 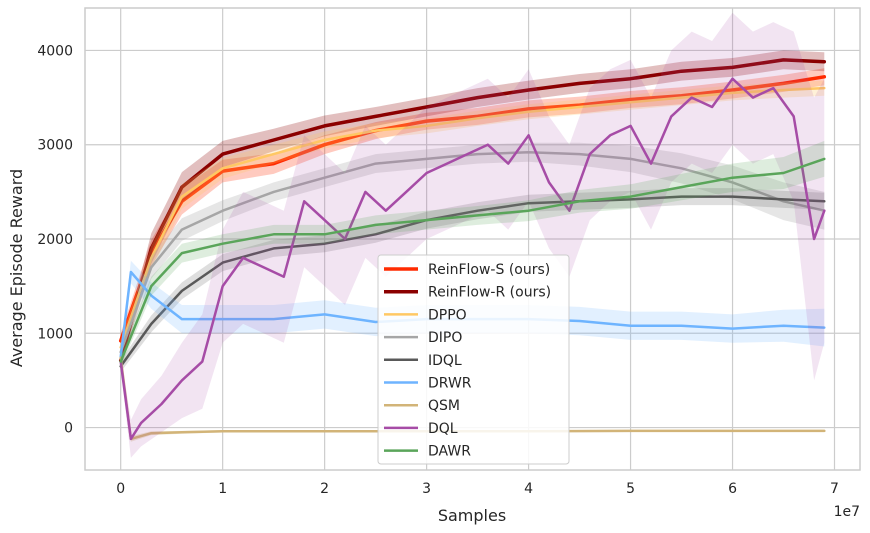 What do you see at coordinates (449, 452) in the screenshot?
I see `legend-label: DAWR` at bounding box center [449, 452].